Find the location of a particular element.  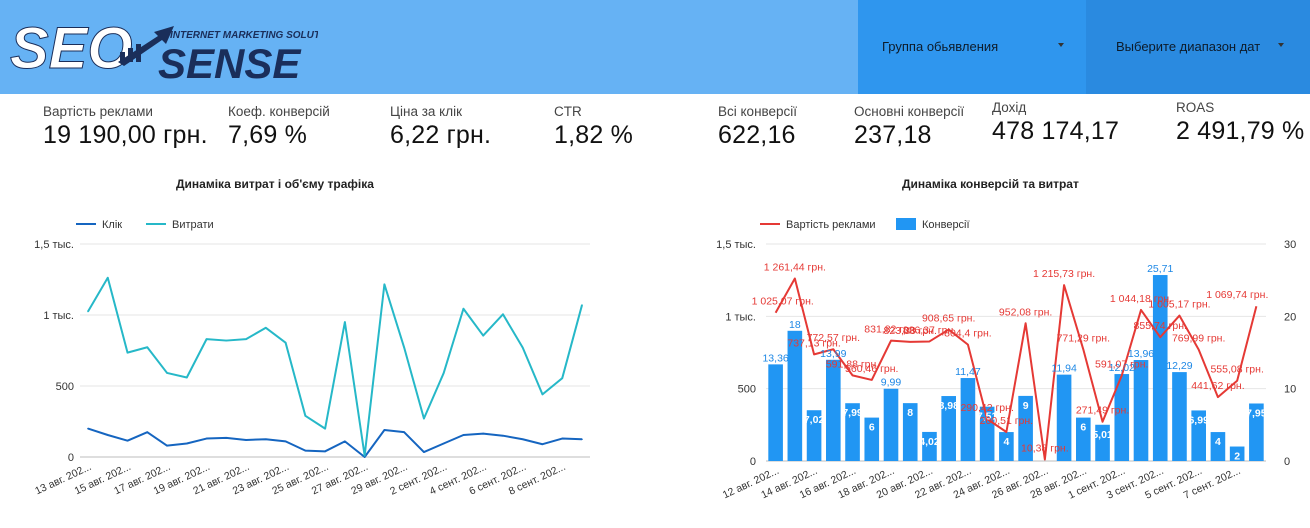

y-right-tick-label: 0 is located at coordinates (1287, 462).